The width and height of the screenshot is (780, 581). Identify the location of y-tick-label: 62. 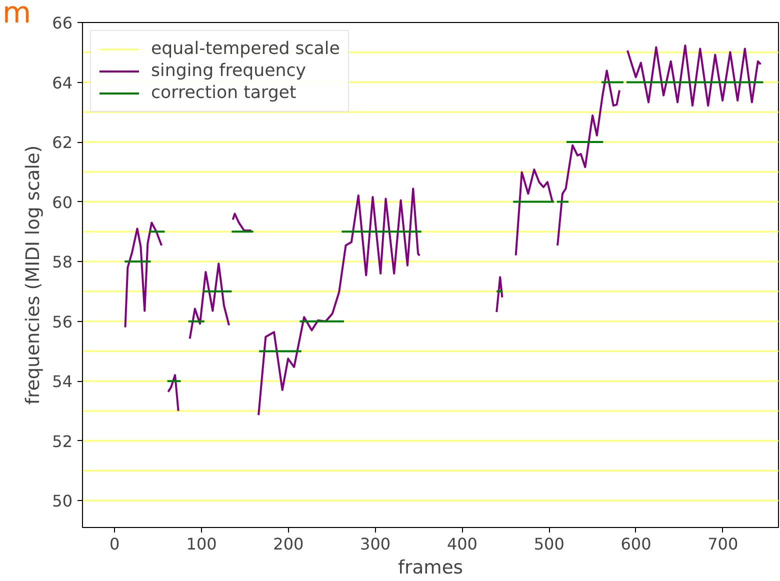
(62, 142).